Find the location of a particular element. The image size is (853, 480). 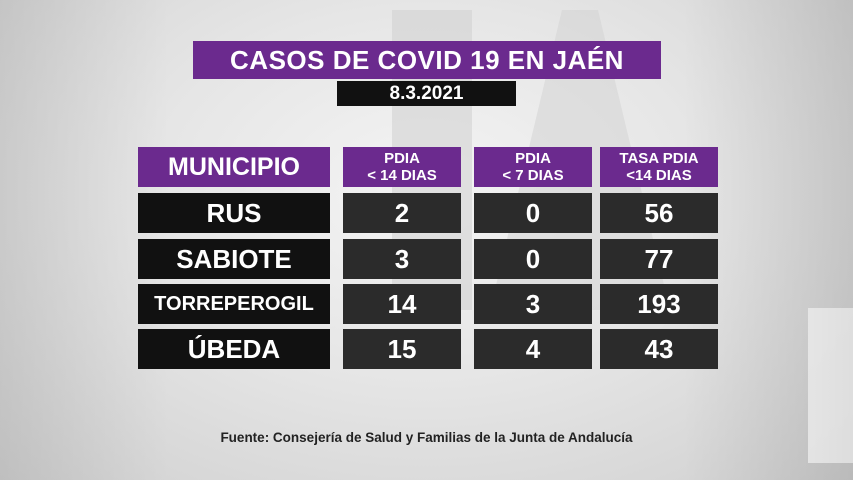

header-pdia-7: PDIA < 7 DIAS is located at coordinates (533, 167).